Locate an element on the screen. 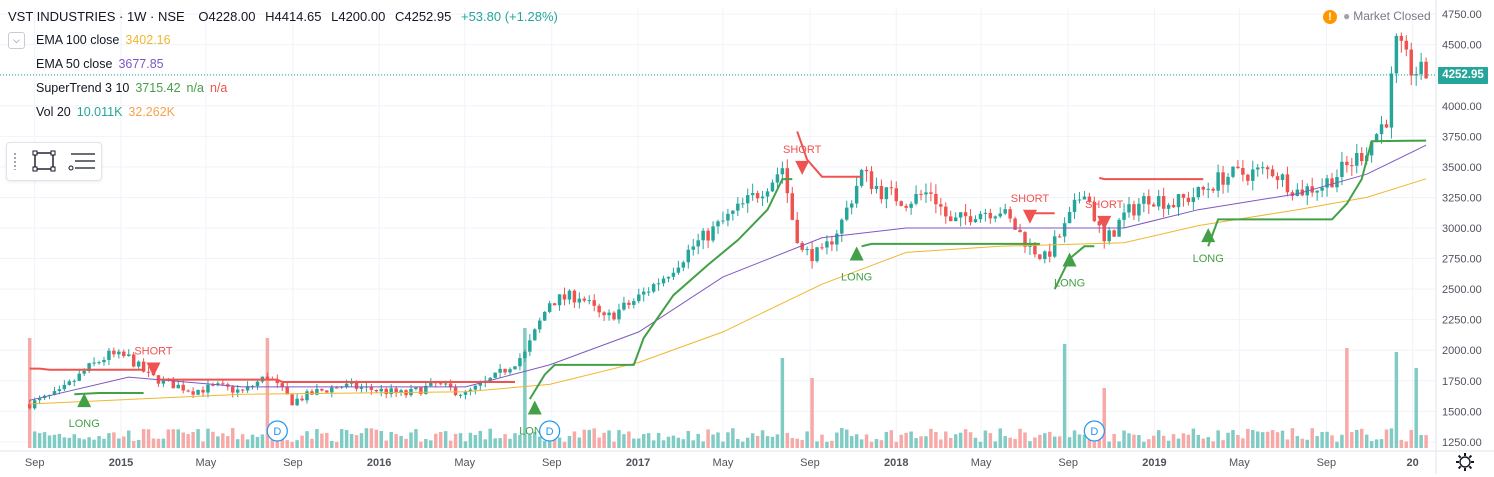 The image size is (1494, 477). legend-volume: Vol 20 10.011K 32.262K is located at coordinates (105, 112).